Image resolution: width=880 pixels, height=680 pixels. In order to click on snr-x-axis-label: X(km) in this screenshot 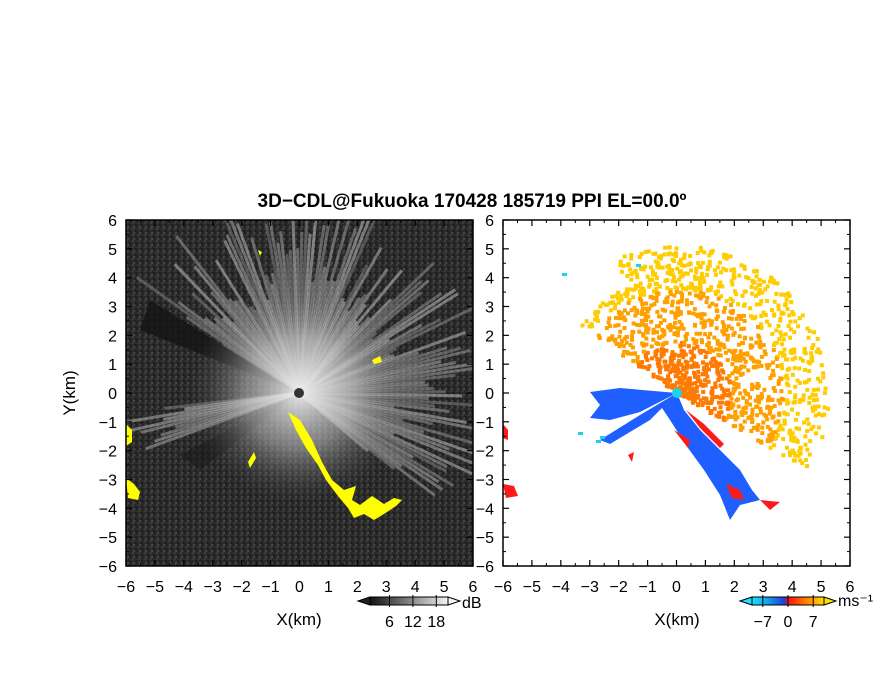, I will do `click(298, 619)`.